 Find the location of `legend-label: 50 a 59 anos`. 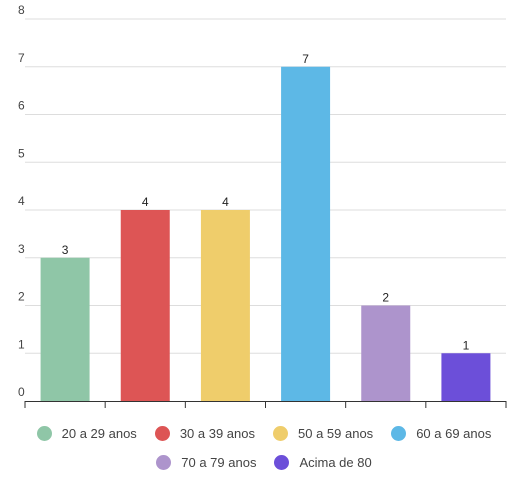

legend-label: 50 a 59 anos is located at coordinates (336, 433).